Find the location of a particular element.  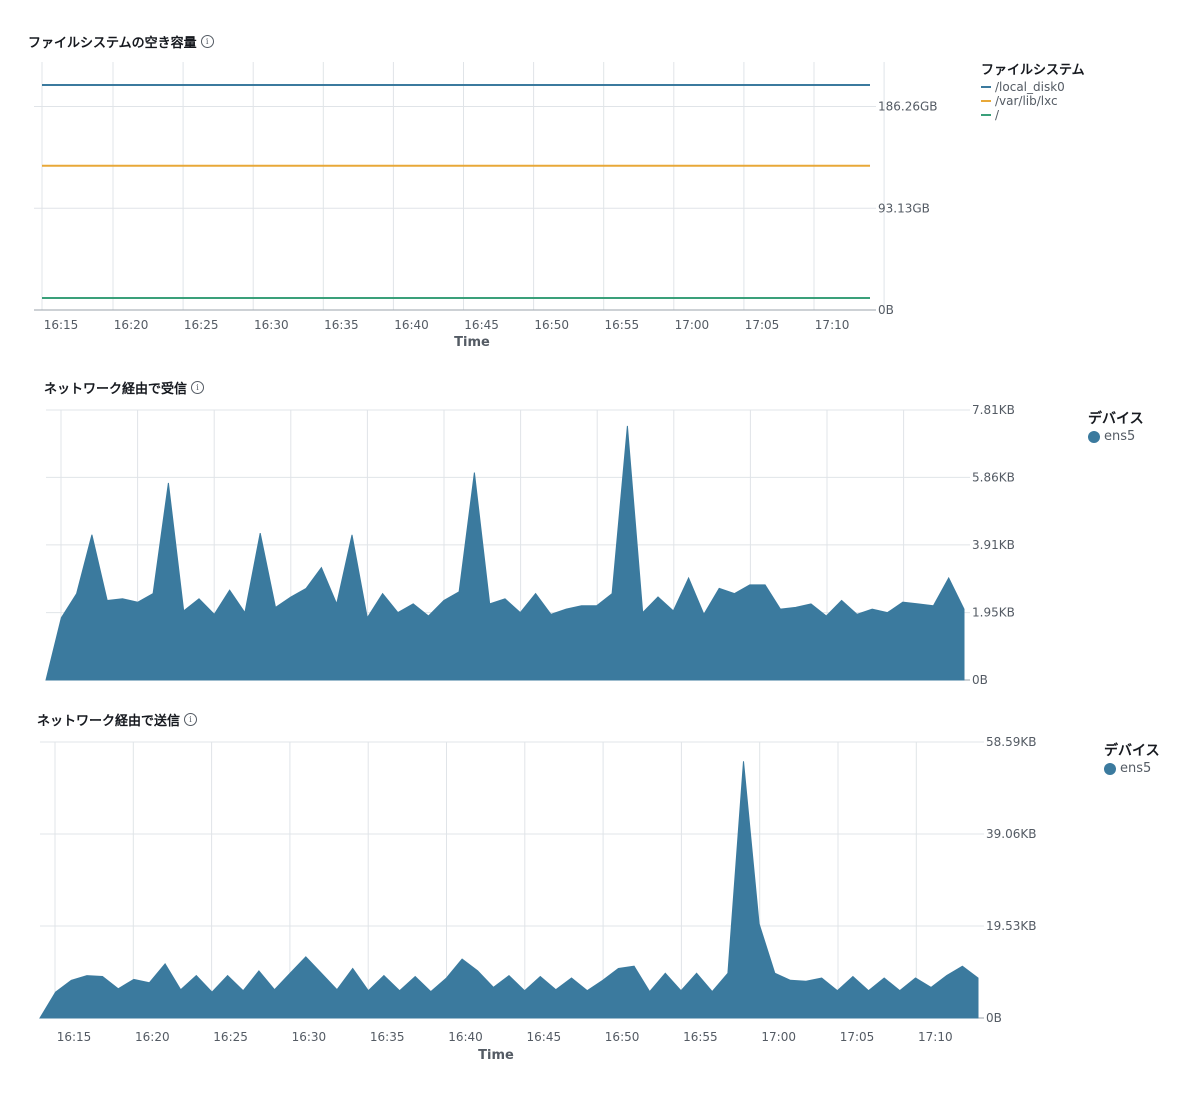

legend-title: ファイルシステム is located at coordinates (1033, 70).